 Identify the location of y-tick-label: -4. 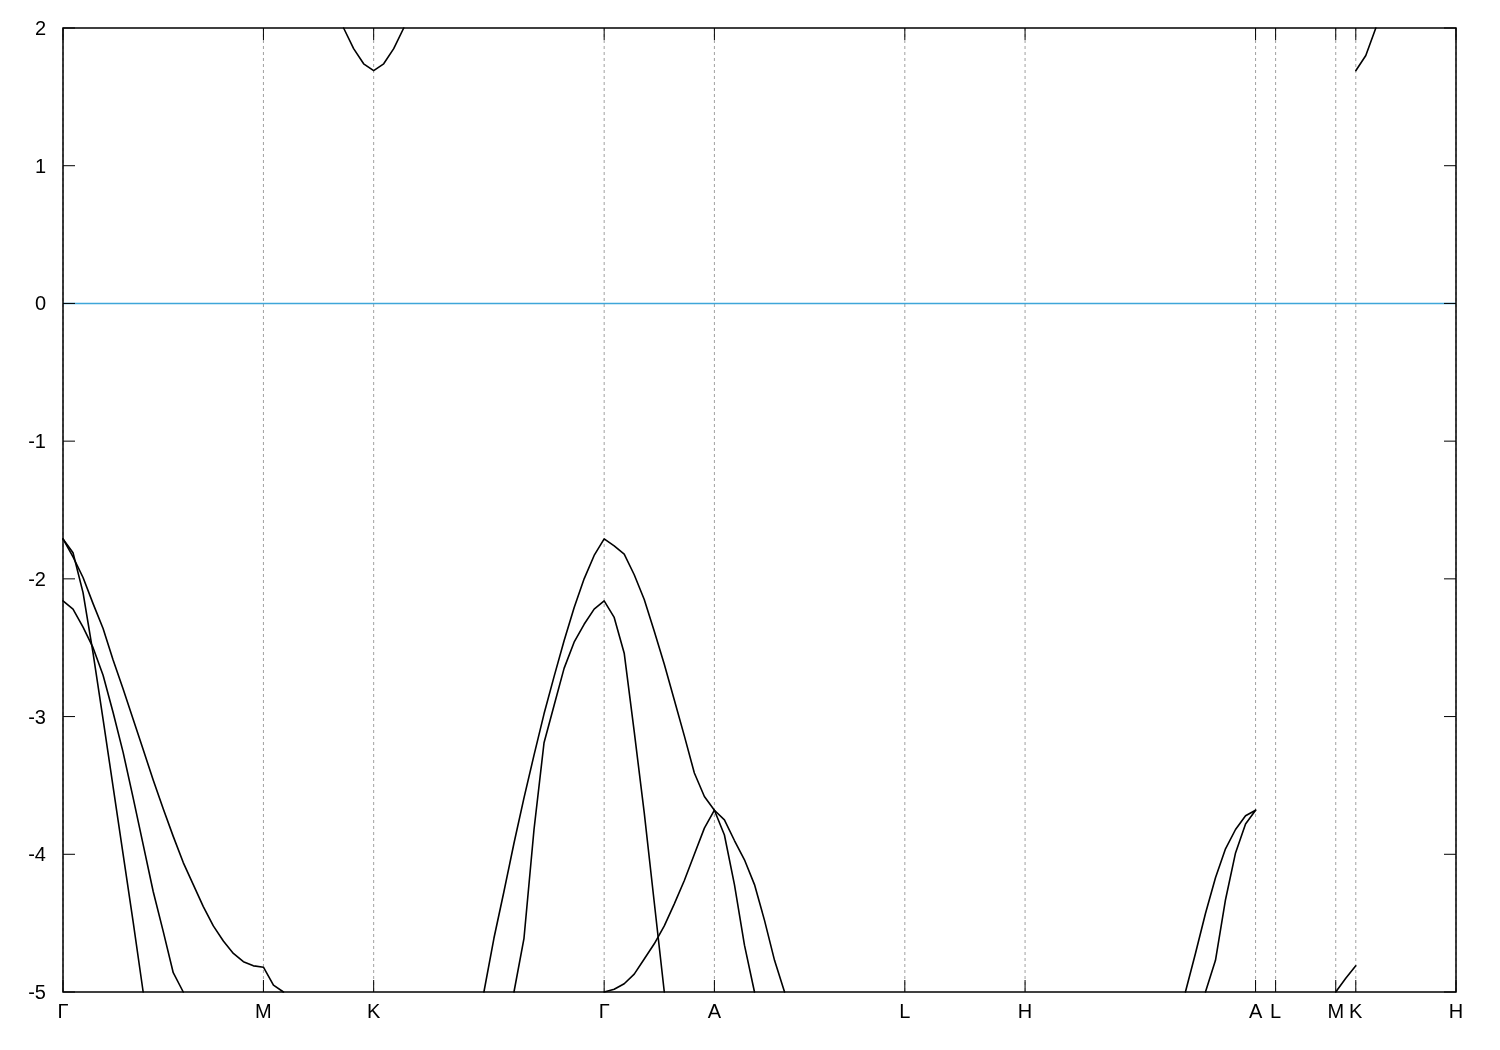
(37, 854).